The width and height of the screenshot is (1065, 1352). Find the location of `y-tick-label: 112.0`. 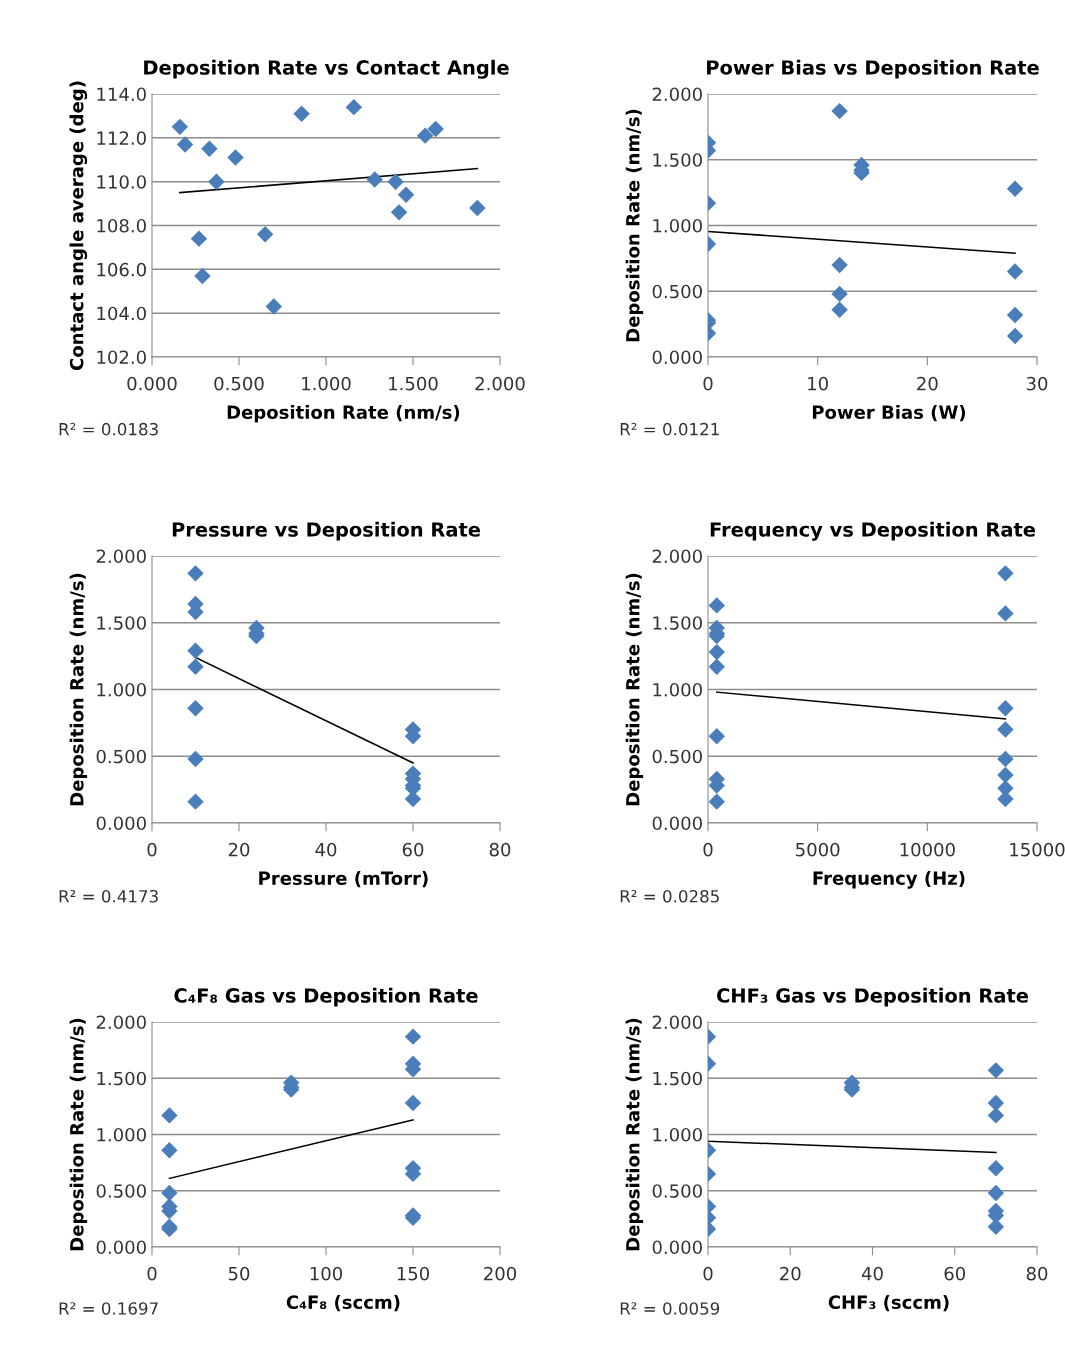

y-tick-label: 112.0 is located at coordinates (121, 138).